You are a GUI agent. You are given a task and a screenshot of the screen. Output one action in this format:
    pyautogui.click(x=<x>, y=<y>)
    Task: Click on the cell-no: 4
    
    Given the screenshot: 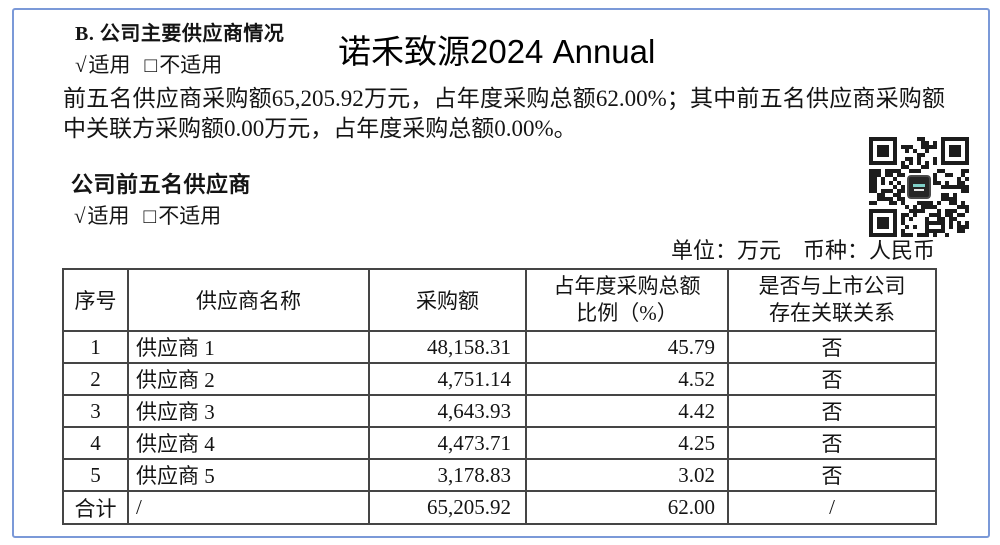 What is the action you would take?
    pyautogui.click(x=95, y=443)
    